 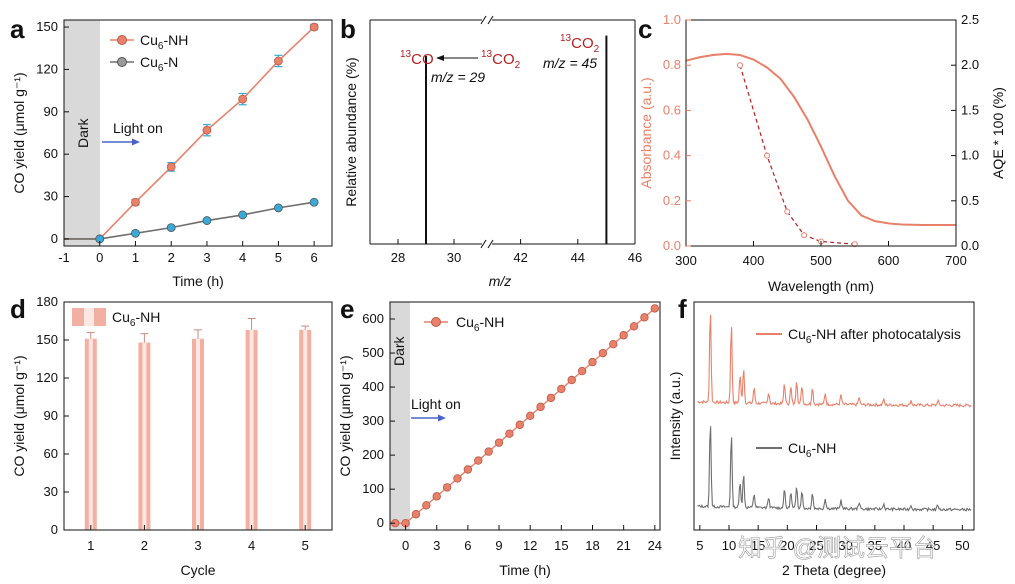 I want to click on y-tick-label: 30, so click(x=51, y=491).